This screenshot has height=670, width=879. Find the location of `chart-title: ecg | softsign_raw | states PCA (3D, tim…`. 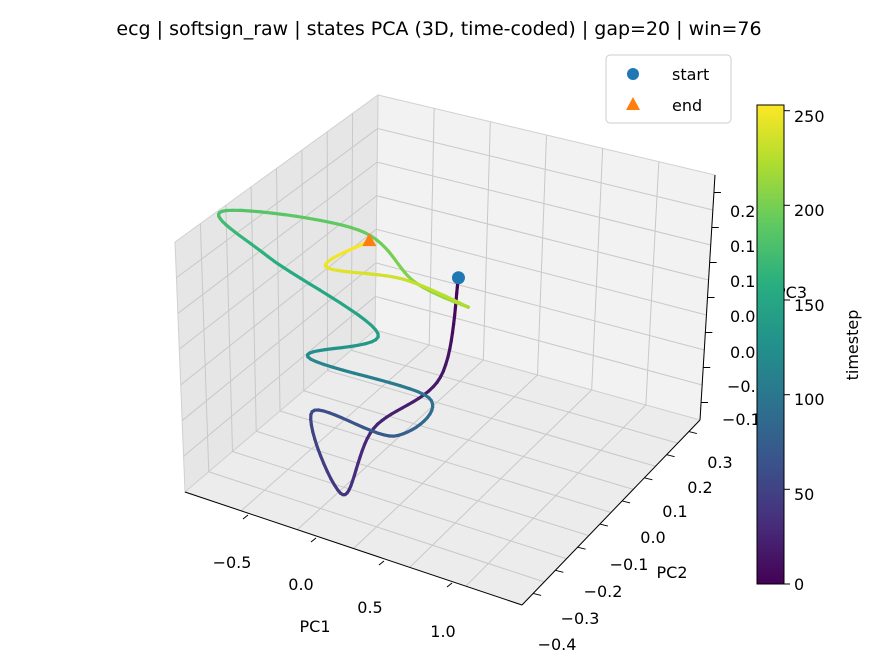

chart-title: ecg | softsign_raw | states PCA (3D, tim… is located at coordinates (438, 29).